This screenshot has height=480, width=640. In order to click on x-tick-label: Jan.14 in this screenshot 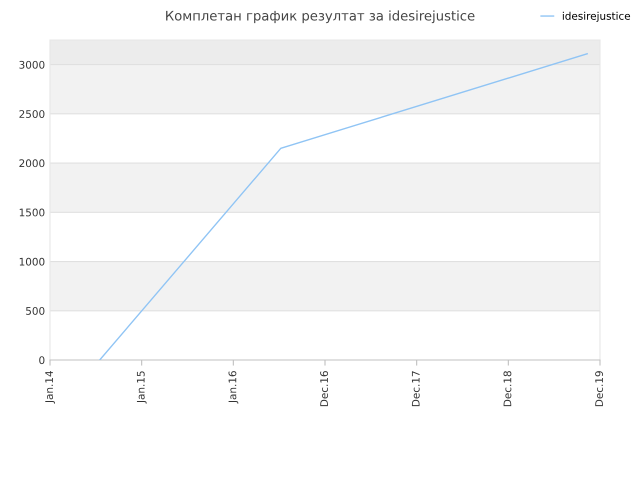, I will do `click(50, 387)`.